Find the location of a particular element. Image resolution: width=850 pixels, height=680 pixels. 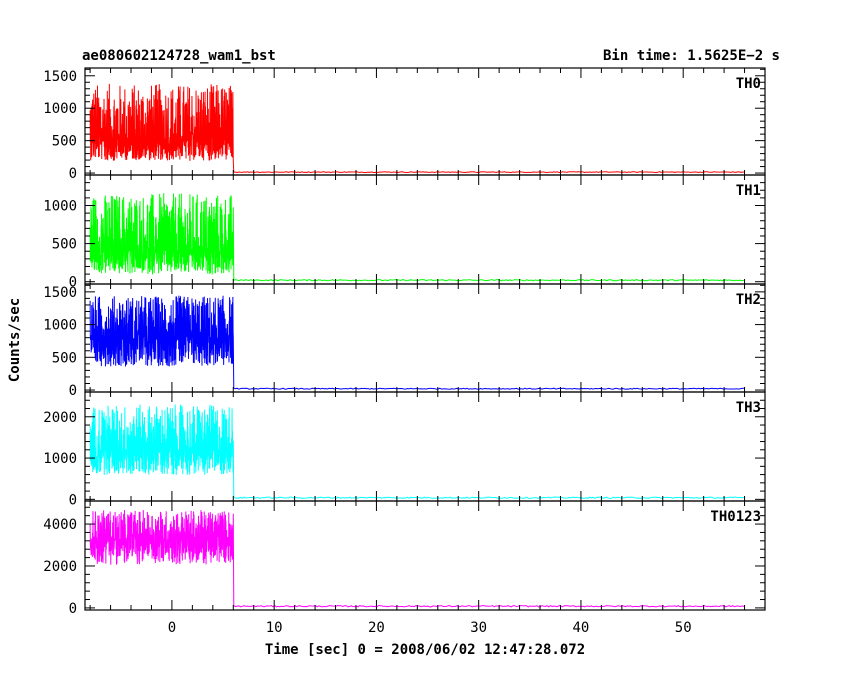

panel-label-th1: TH1 is located at coordinates (748, 191).